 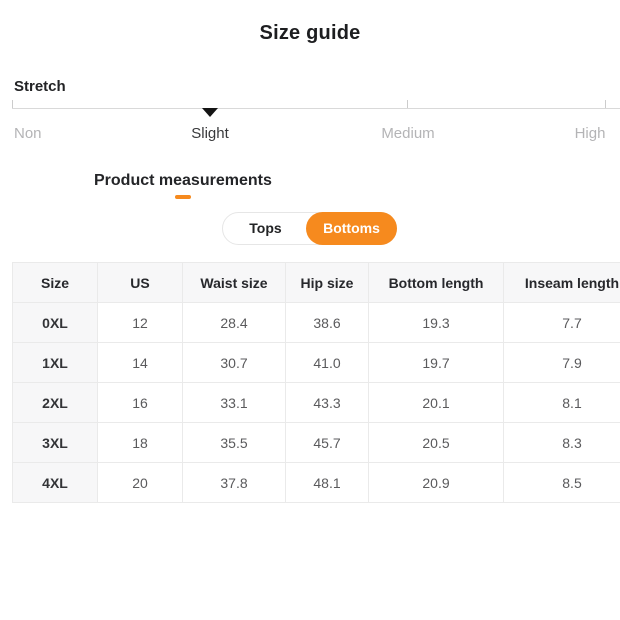 What do you see at coordinates (55, 442) in the screenshot?
I see `size-cell: 3XL` at bounding box center [55, 442].